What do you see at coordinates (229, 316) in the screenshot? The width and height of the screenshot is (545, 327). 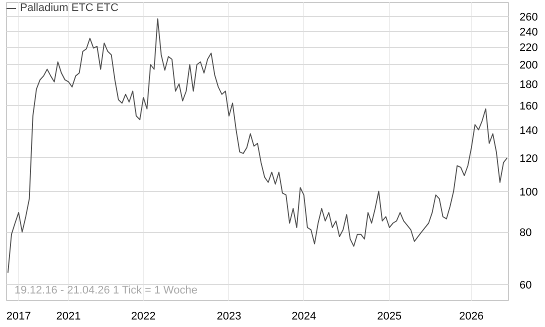 I see `x-tick-label: 2023` at bounding box center [229, 316].